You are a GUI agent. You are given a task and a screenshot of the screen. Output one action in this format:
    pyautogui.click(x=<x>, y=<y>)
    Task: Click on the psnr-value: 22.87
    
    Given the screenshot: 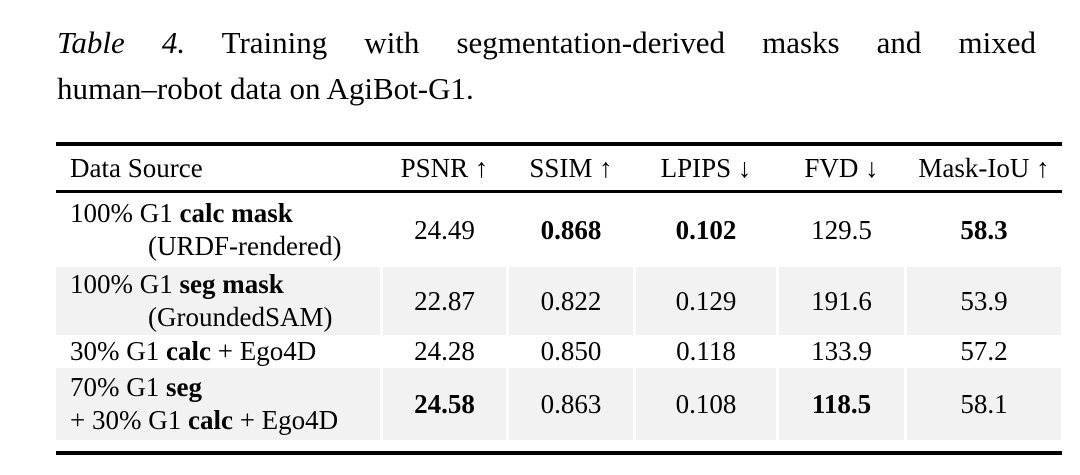 What is the action you would take?
    pyautogui.click(x=444, y=301)
    